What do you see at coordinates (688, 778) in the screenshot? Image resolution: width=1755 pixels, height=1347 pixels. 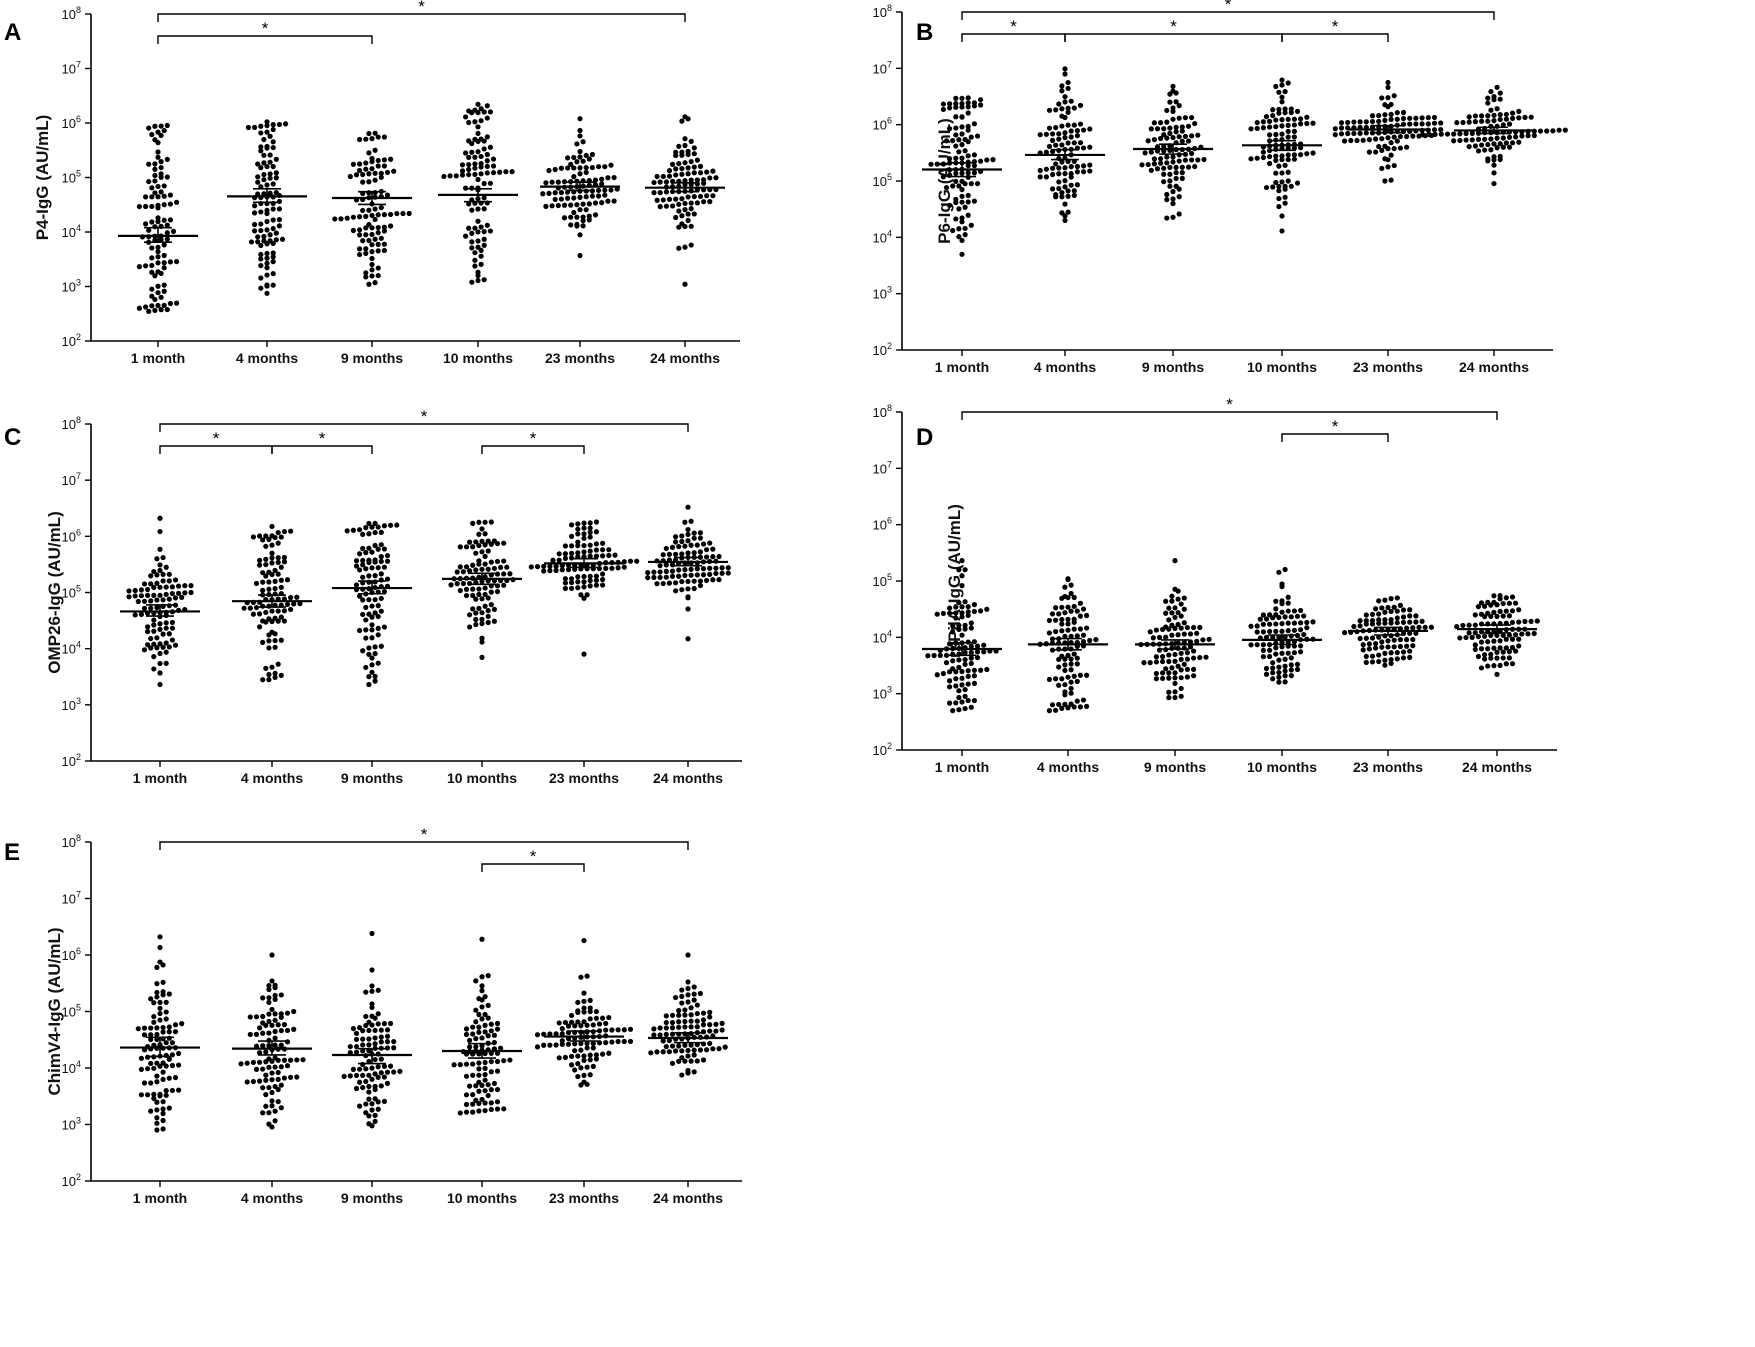 I see `x-tick-label: 24 months` at bounding box center [688, 778].